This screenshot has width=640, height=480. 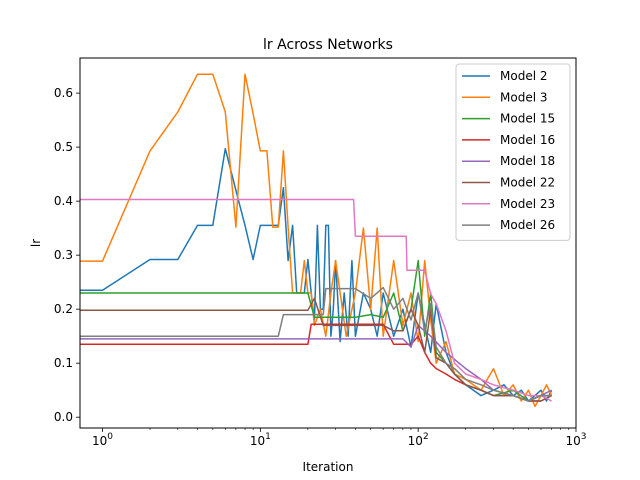 I want to click on legend-label: Model 18, so click(x=527, y=161).